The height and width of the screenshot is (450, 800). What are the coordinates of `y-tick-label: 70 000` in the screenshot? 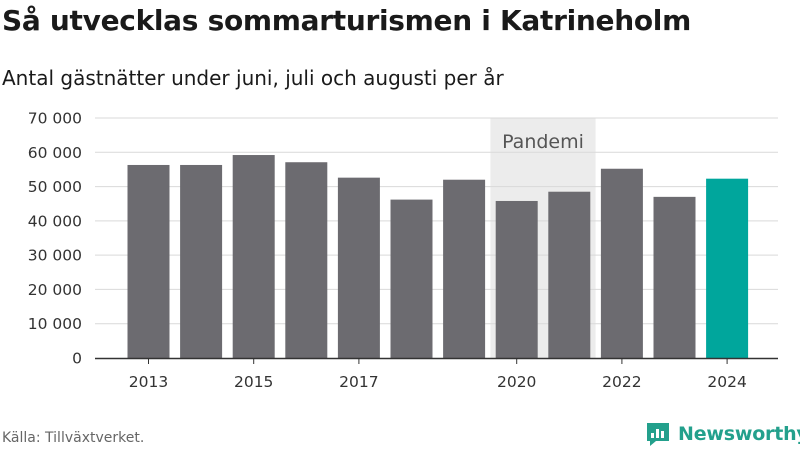 It's located at (55, 119).